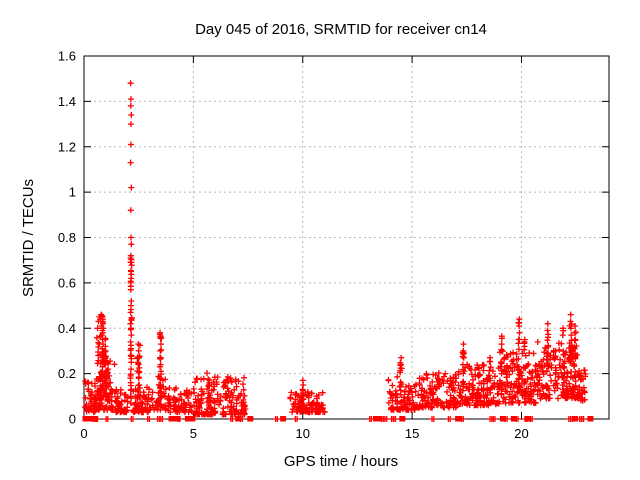 The image size is (640, 480). What do you see at coordinates (67, 101) in the screenshot?
I see `y-tick-label: 1.4` at bounding box center [67, 101].